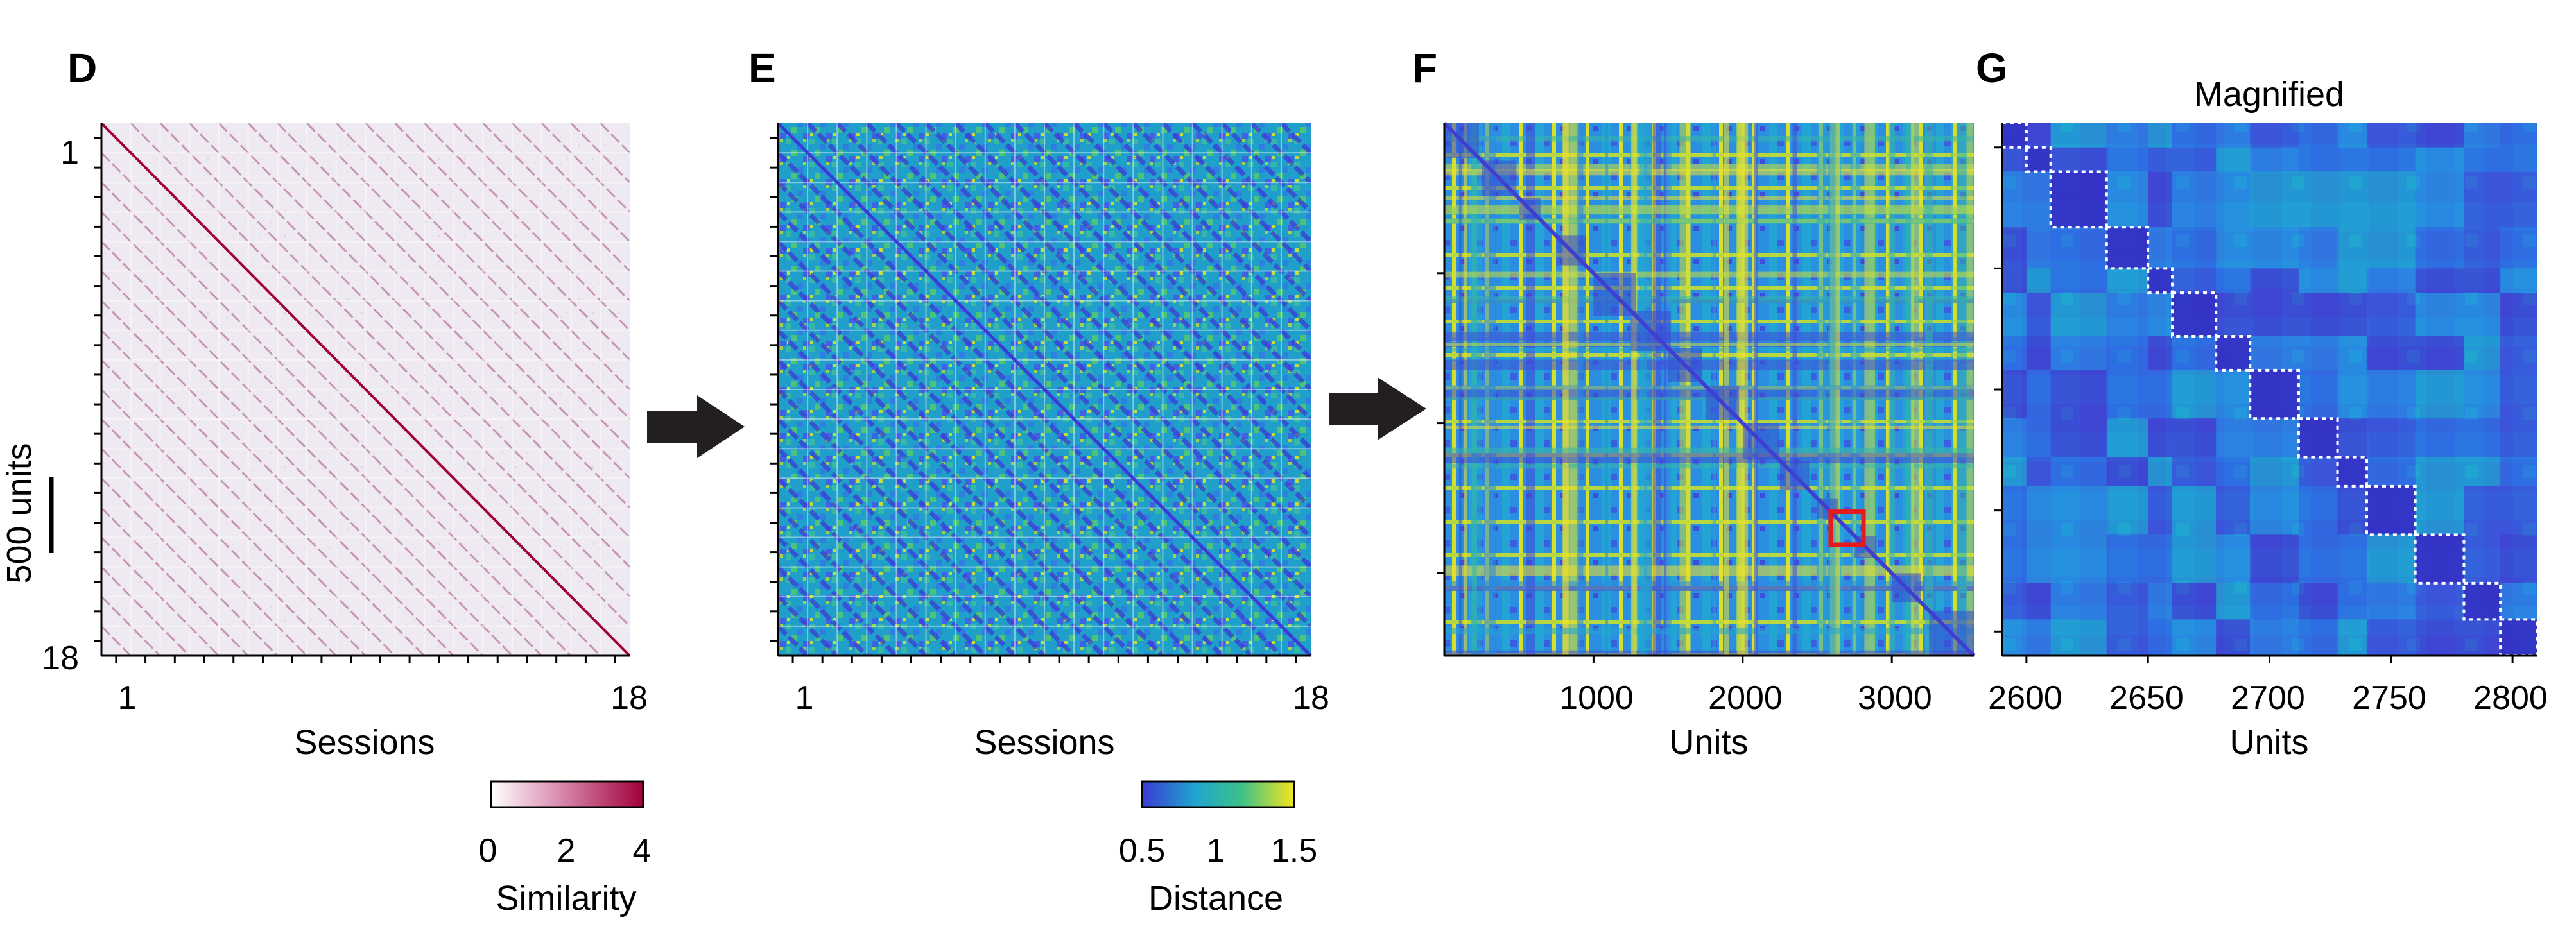  What do you see at coordinates (565, 849) in the screenshot?
I see `colorbar-similarity: 0 2 4 Similarity` at bounding box center [565, 849].